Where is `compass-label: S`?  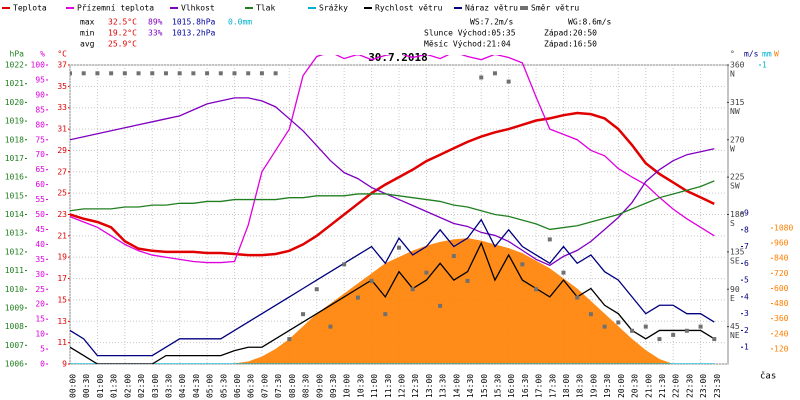
compass-label: S is located at coordinates (732, 223).